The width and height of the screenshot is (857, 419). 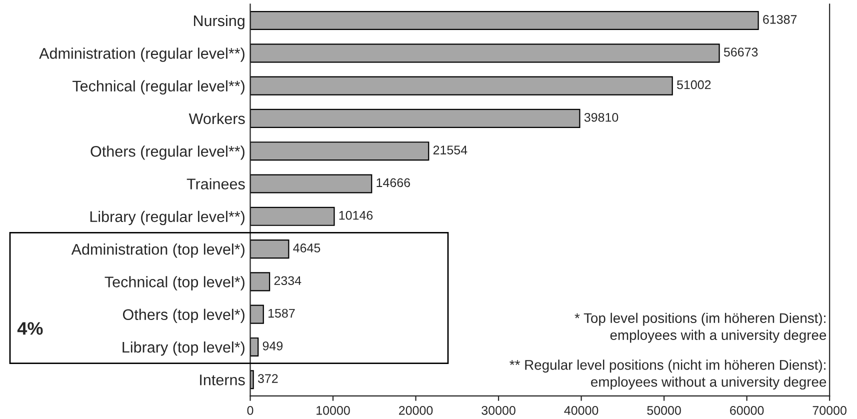 What do you see at coordinates (157, 251) in the screenshot?
I see `y-tick-label: Administration (top level*)` at bounding box center [157, 251].